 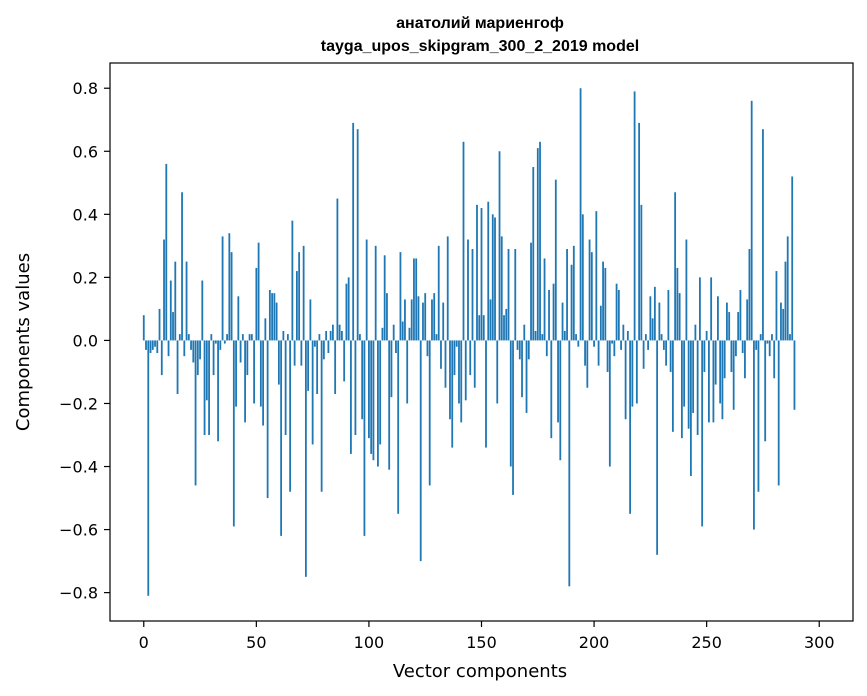 What do you see at coordinates (78, 403) in the screenshot?
I see `y-tick-label: −0.2` at bounding box center [78, 403].